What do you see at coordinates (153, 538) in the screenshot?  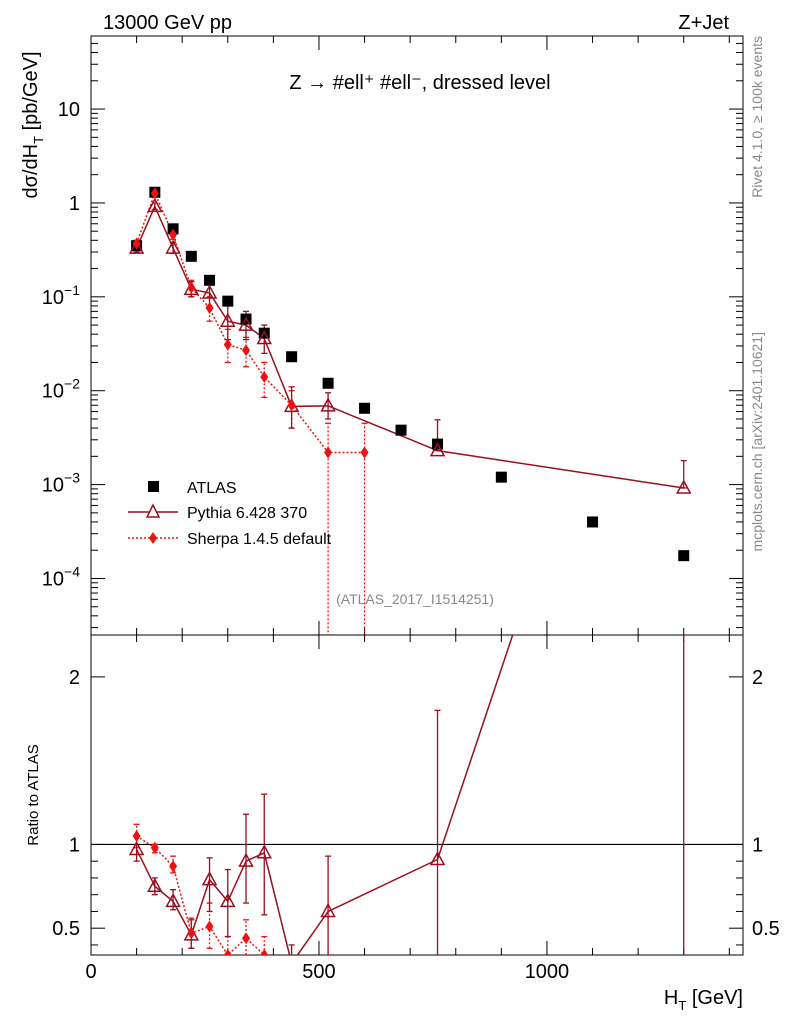 I see `legend-sherpa-marker` at bounding box center [153, 538].